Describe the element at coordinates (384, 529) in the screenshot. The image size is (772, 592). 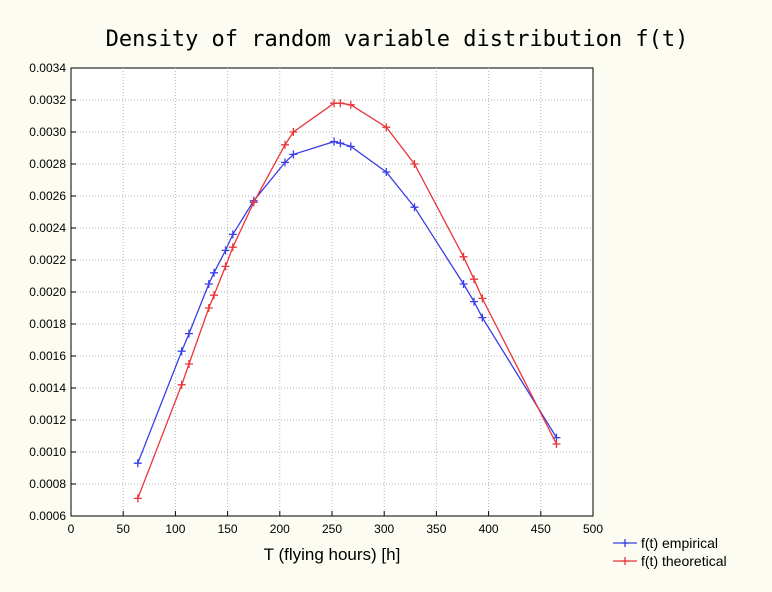
I see `x-tick-label: 300` at that location.